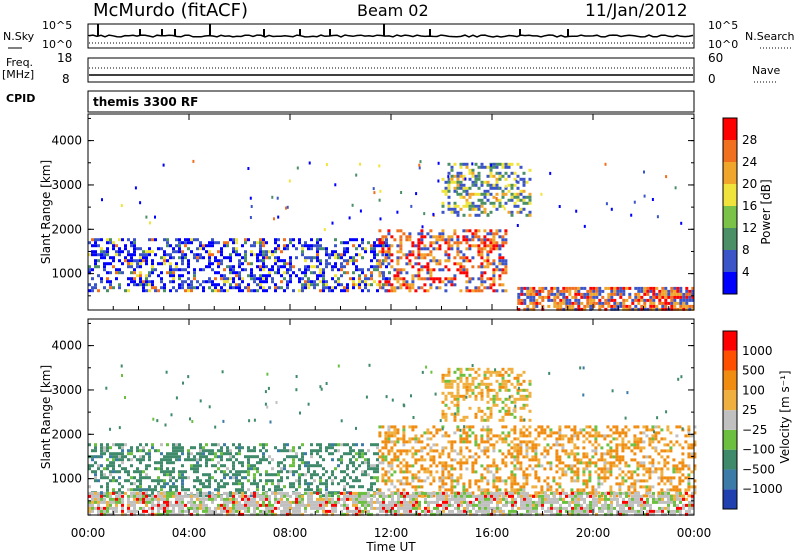 The image size is (800, 554). Describe the element at coordinates (712, 79) in the screenshot. I see `nave-tick-bottom: 0` at that location.